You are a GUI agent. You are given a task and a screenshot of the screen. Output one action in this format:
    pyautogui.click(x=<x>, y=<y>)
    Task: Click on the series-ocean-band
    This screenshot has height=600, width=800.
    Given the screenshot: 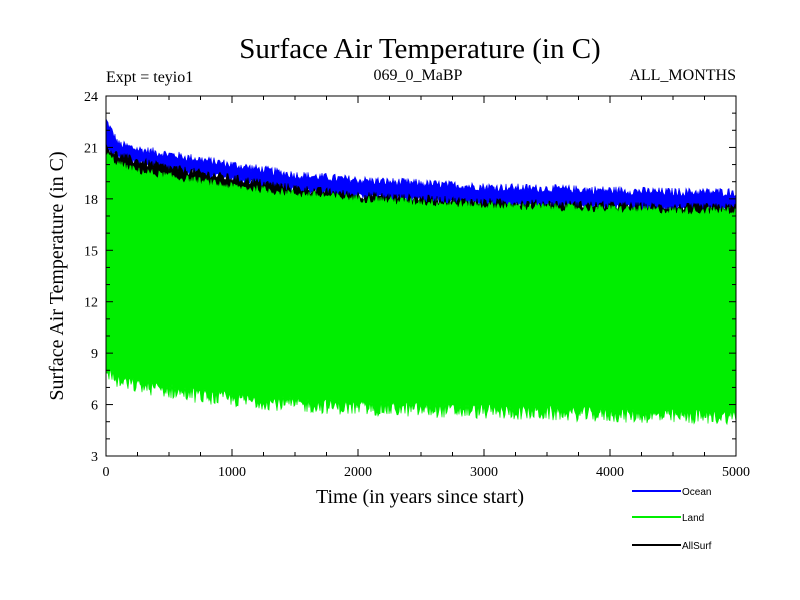 What is the action you would take?
    pyautogui.click(x=421, y=166)
    